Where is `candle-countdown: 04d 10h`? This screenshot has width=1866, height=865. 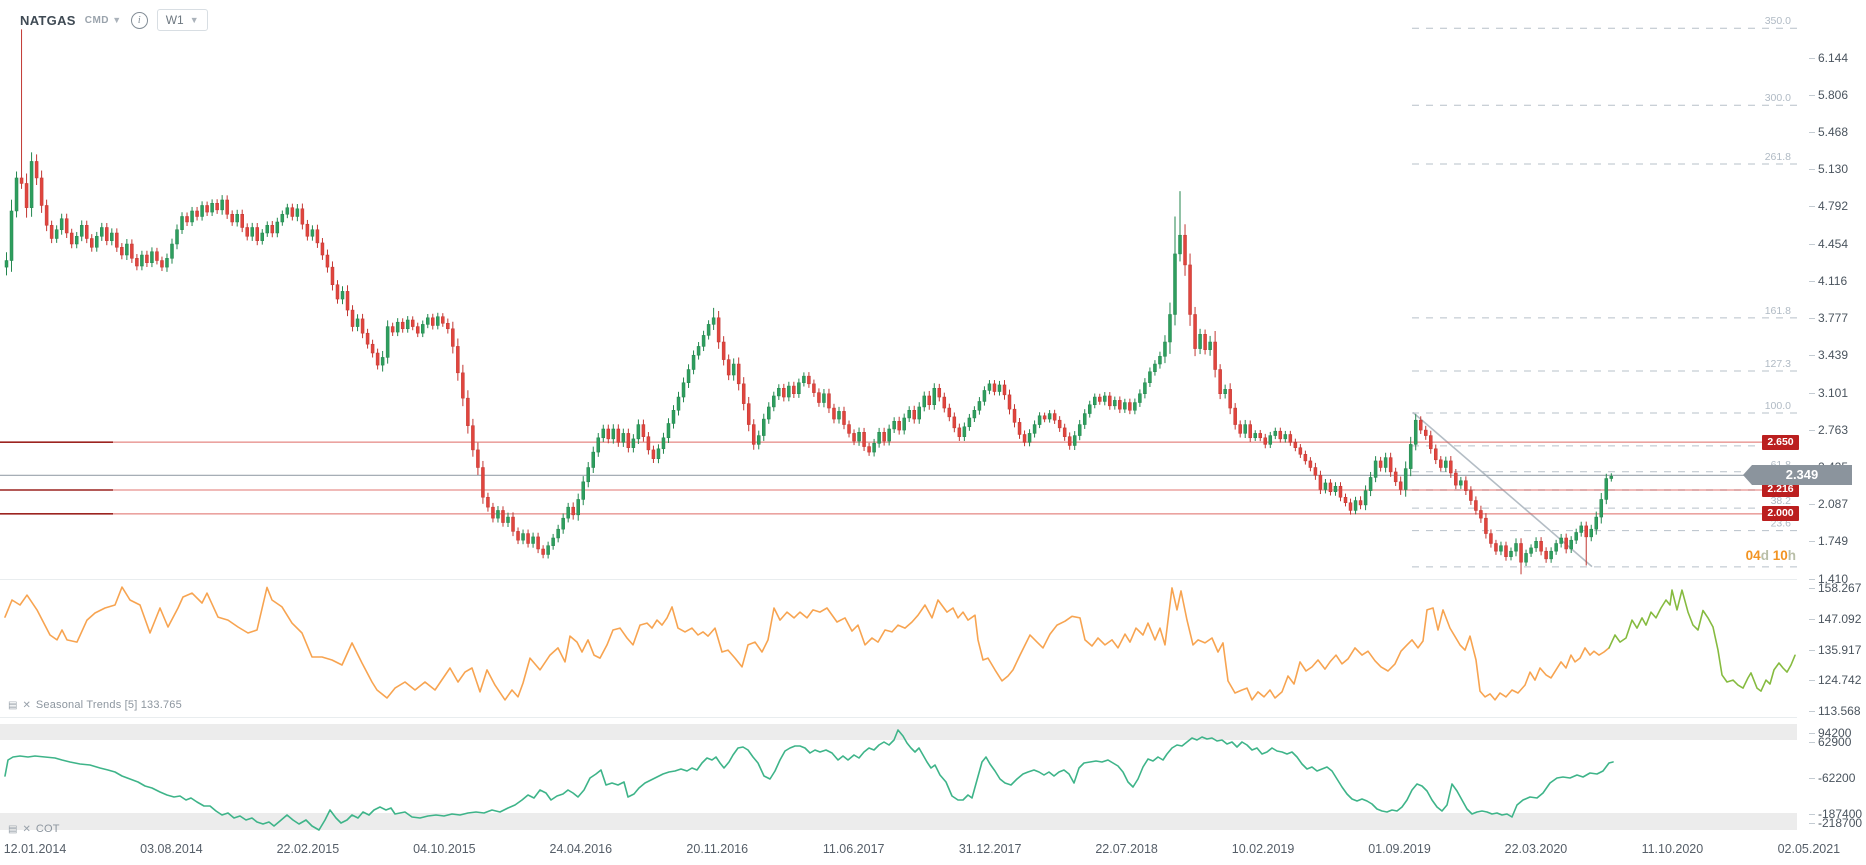 candle-countdown: 04d 10h is located at coordinates (1770, 555).